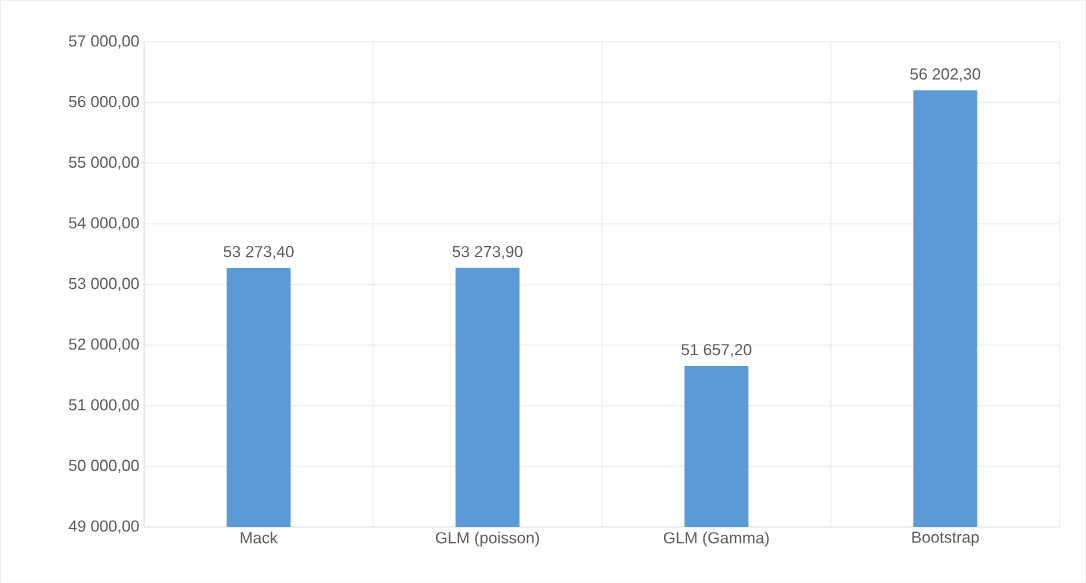  Describe the element at coordinates (258, 252) in the screenshot. I see `data-label: 53 273,40` at that location.